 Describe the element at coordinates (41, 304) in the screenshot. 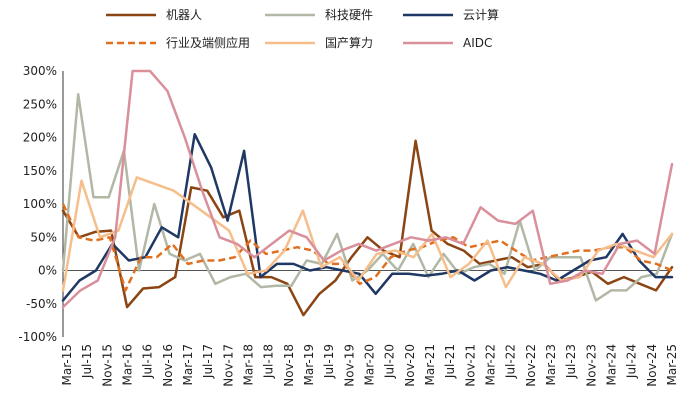

I see `y-tick-label-50: -50%` at that location.